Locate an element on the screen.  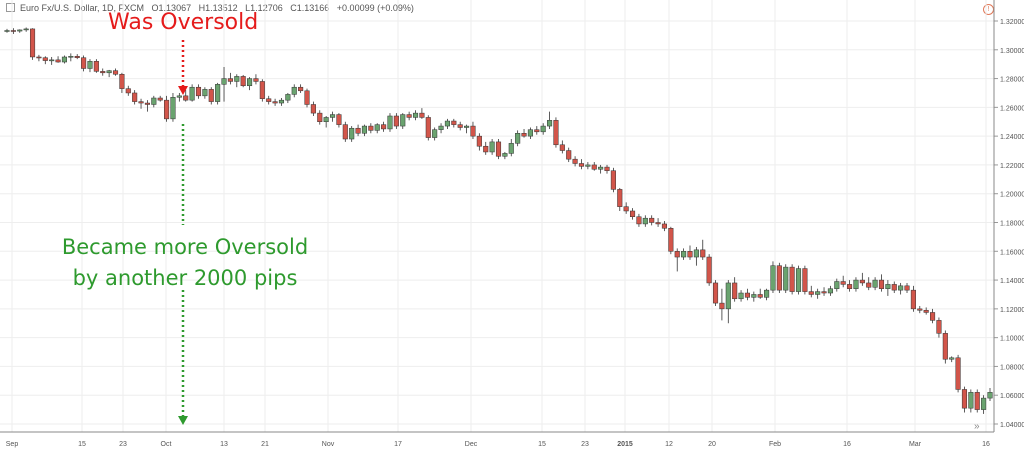
y-tick-label: 1.08000 is located at coordinates (1012, 367).